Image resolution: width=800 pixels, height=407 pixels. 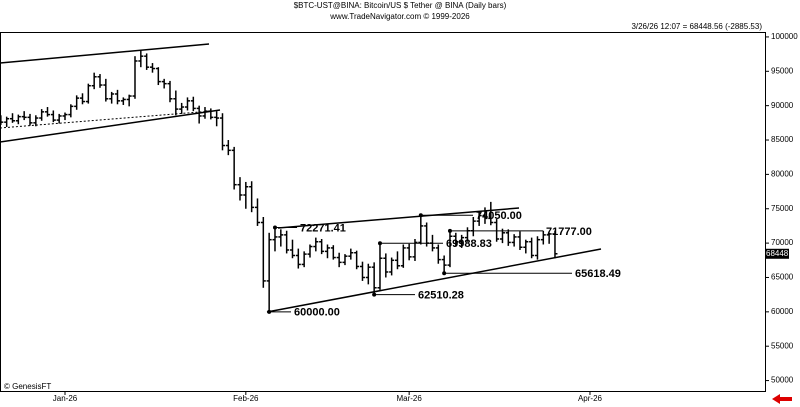 I want to click on x-tick-label: Apr-26, so click(x=590, y=398).